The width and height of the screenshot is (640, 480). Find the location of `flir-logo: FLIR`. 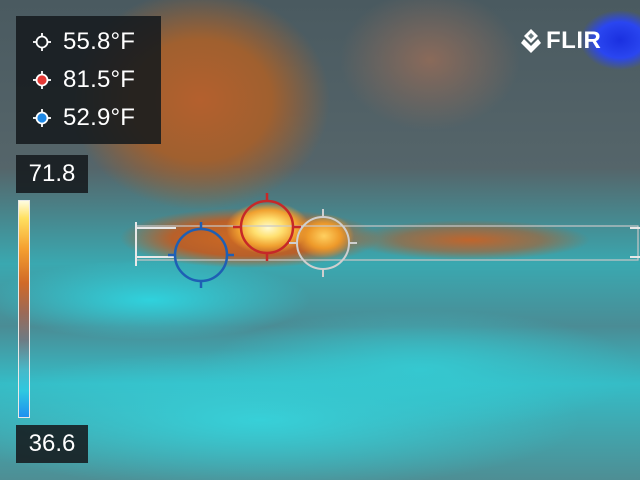

flir-logo: FLIR is located at coordinates (560, 41).